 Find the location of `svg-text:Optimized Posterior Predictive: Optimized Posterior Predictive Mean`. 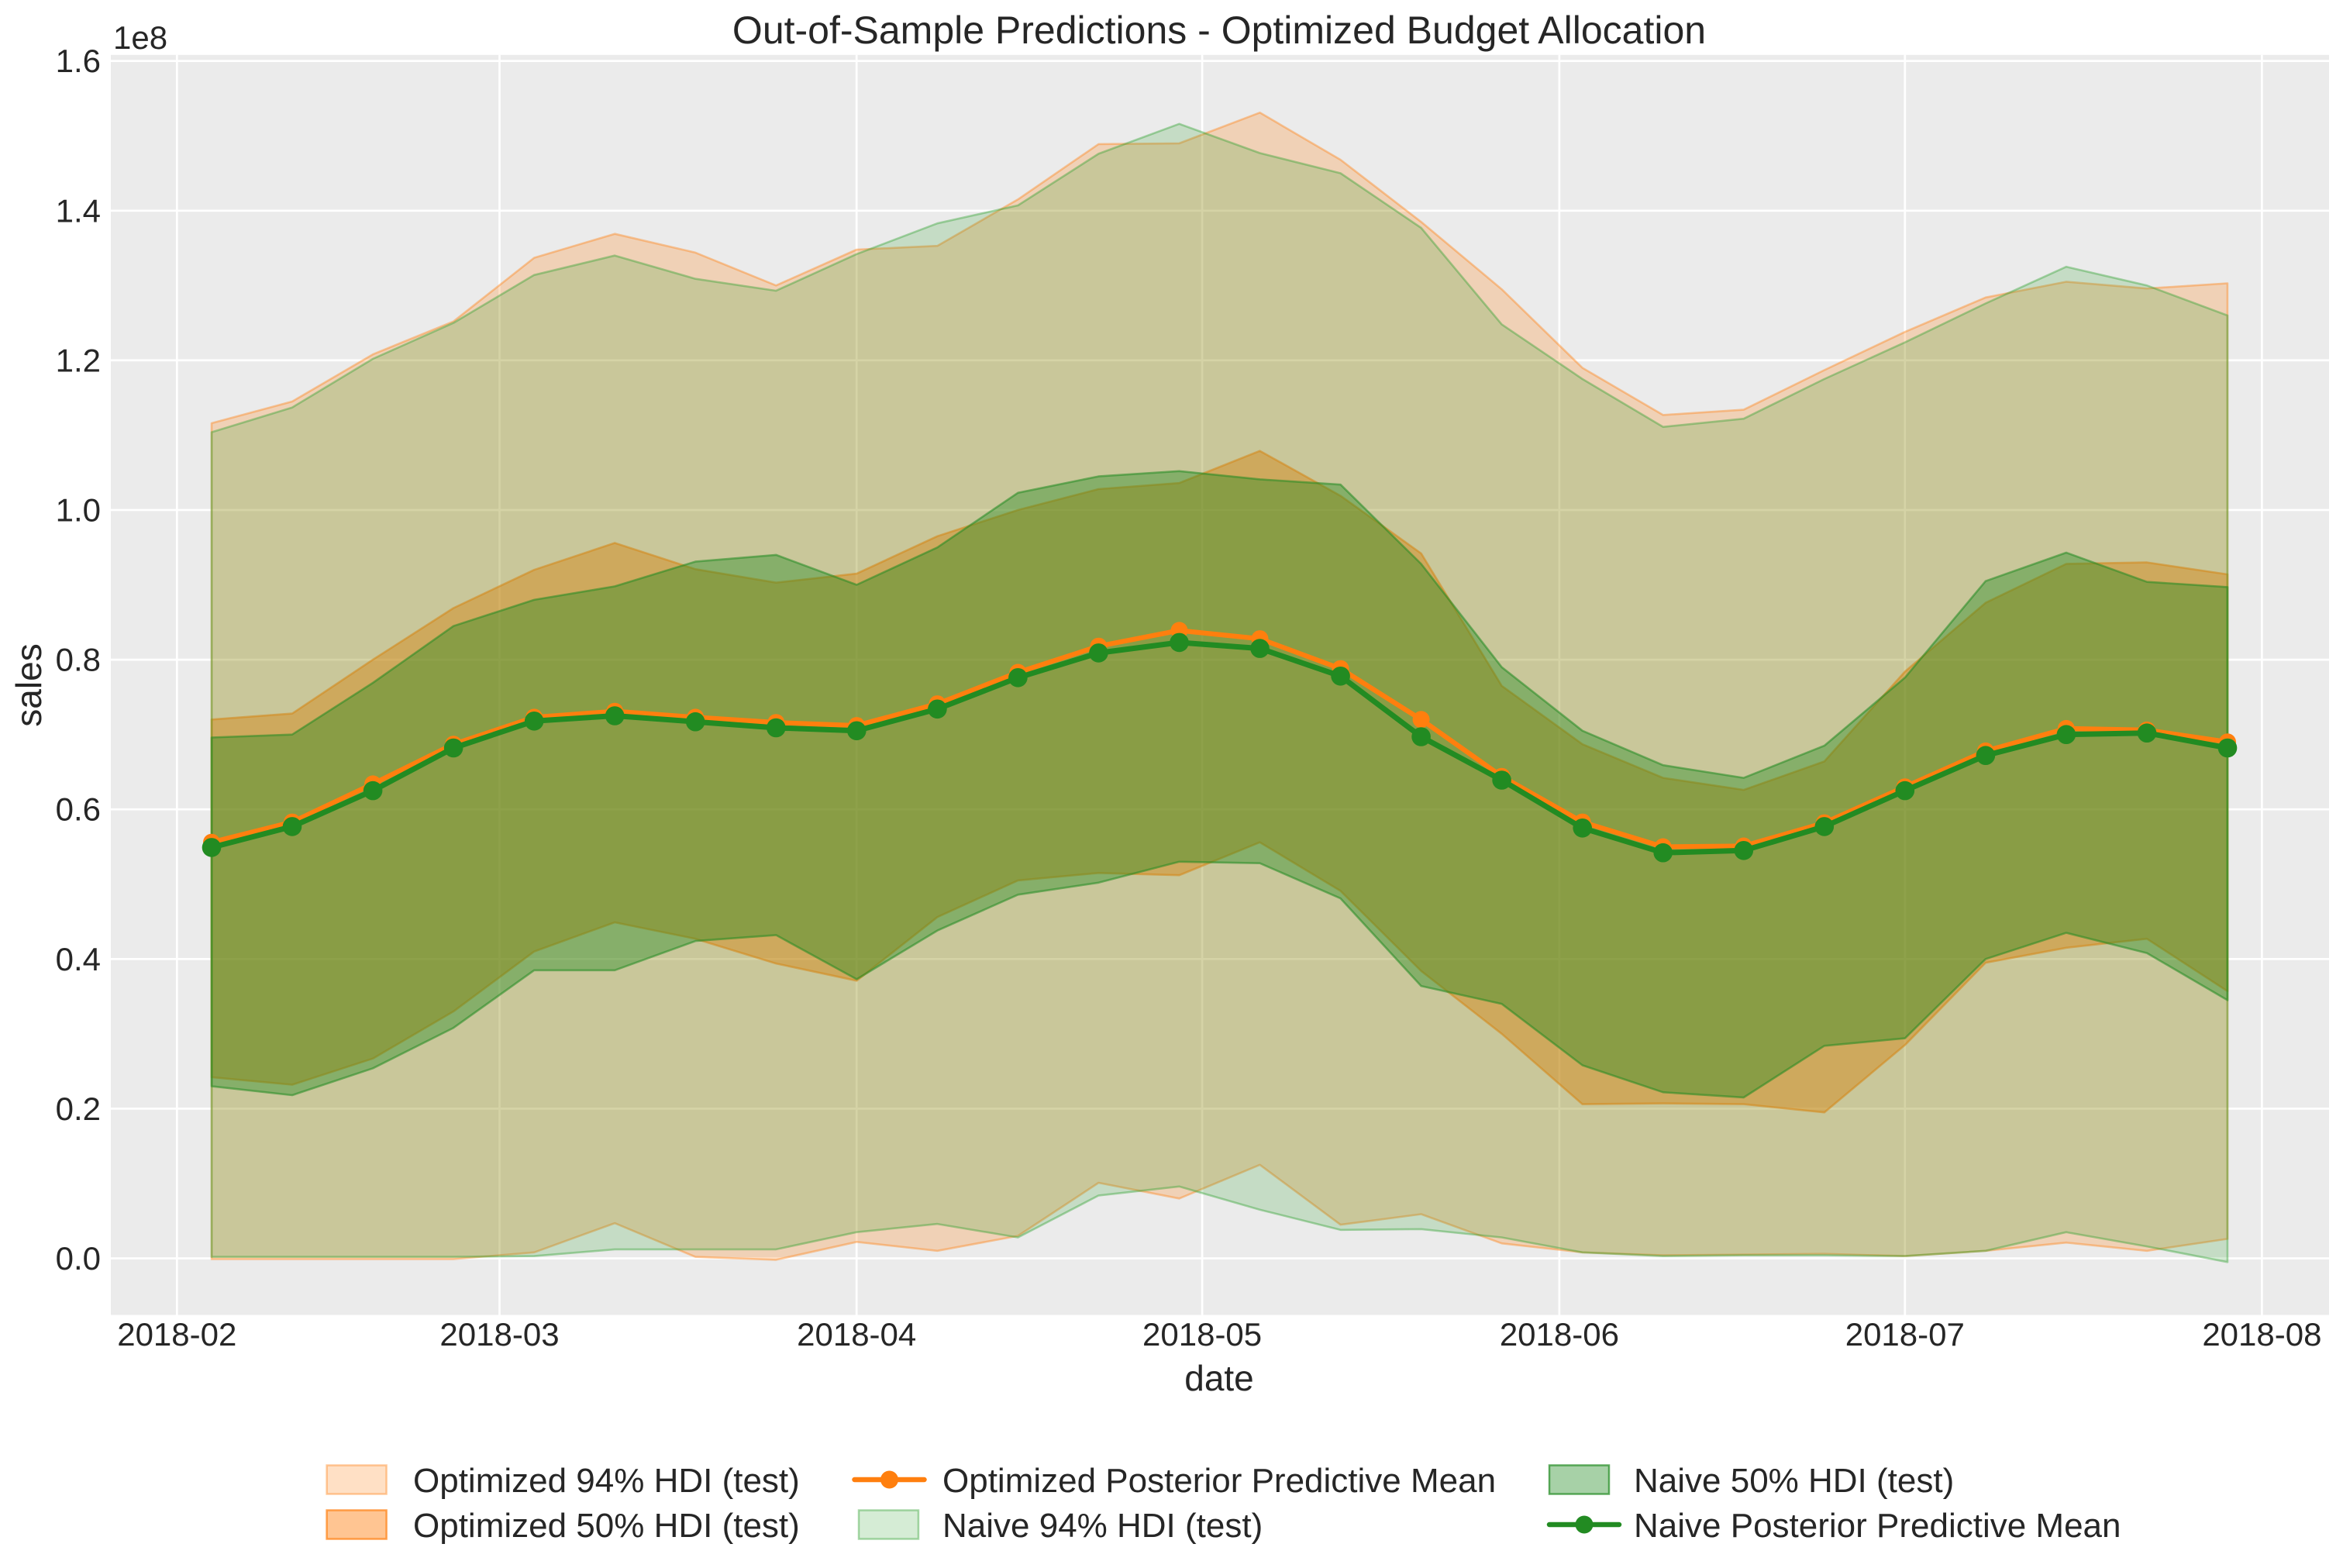

svg-text:Optimized Posterior Predictive: Optimized Posterior Predictive Mean is located at coordinates (1219, 1481).